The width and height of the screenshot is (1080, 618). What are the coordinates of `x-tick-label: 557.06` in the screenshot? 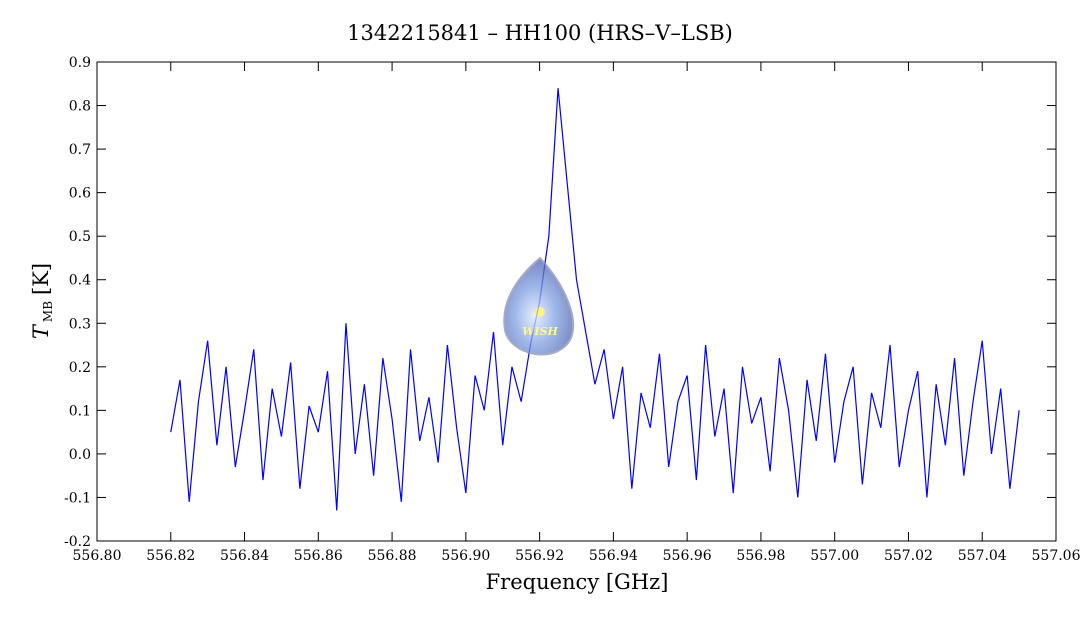 It's located at (1056, 556).